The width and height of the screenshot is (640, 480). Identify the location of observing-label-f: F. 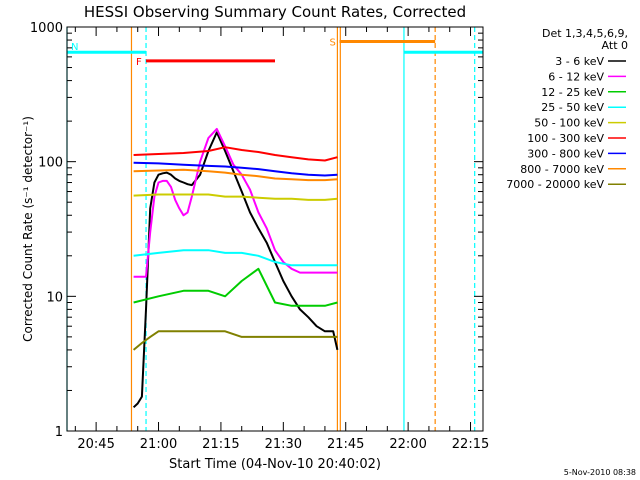
(139, 62).